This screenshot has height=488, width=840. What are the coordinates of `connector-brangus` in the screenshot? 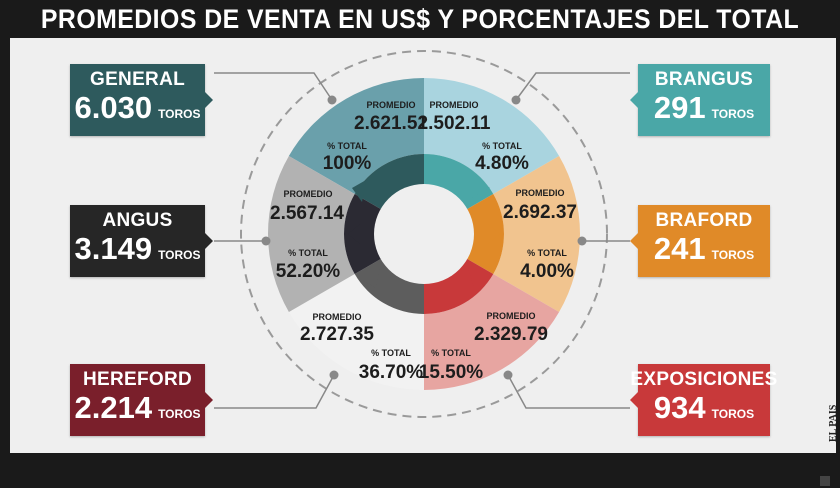 It's located at (572, 86).